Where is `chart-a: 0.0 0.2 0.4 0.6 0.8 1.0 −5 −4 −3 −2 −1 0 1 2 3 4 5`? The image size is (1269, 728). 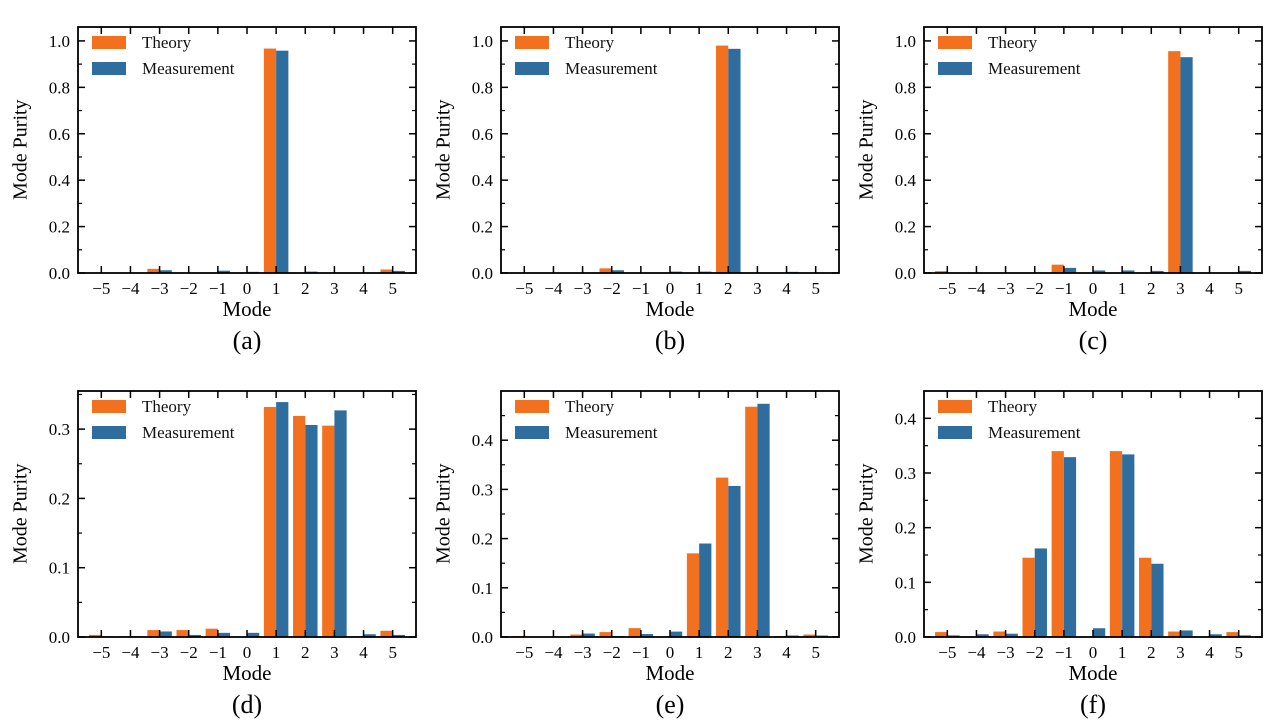
chart-a: 0.0 0.2 0.4 0.6 0.8 1.0 −5 −4 −3 −2 −1 0 1 2 3 4 5 is located at coordinates (233, 162).